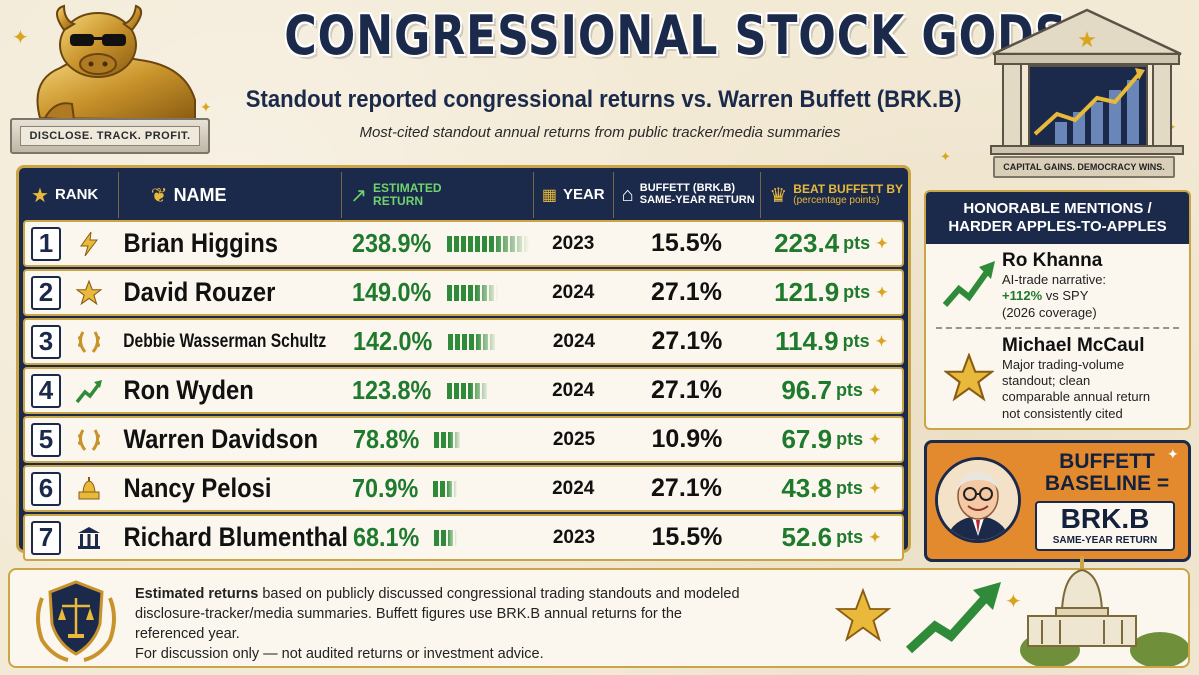 The height and width of the screenshot is (675, 1199). Describe the element at coordinates (574, 195) in the screenshot. I see `header-year: ▦ YEAR` at that location.